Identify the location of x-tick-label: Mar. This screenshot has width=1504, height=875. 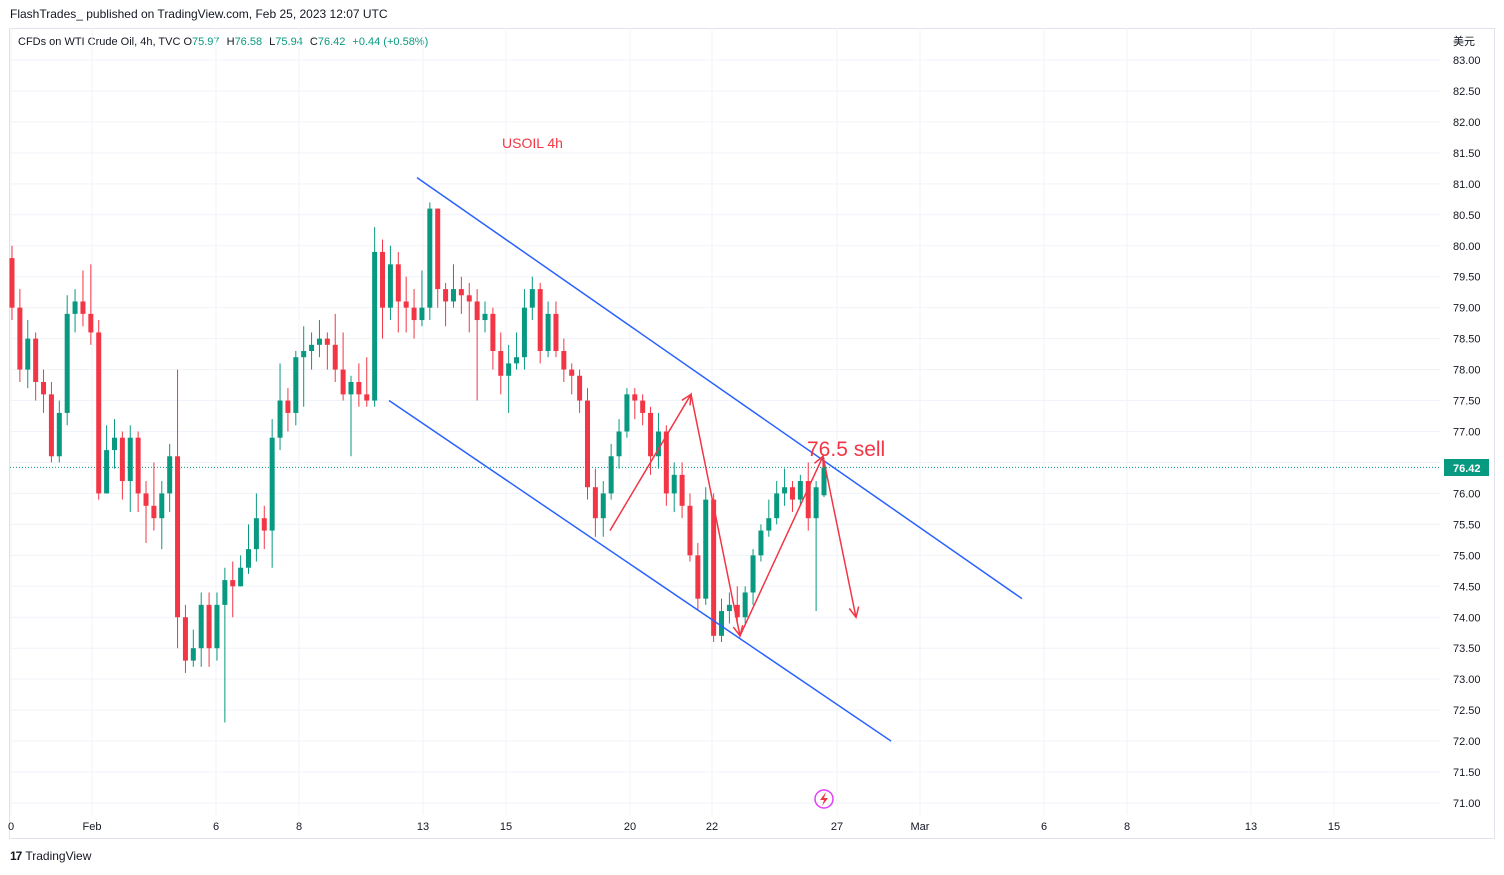
(920, 827).